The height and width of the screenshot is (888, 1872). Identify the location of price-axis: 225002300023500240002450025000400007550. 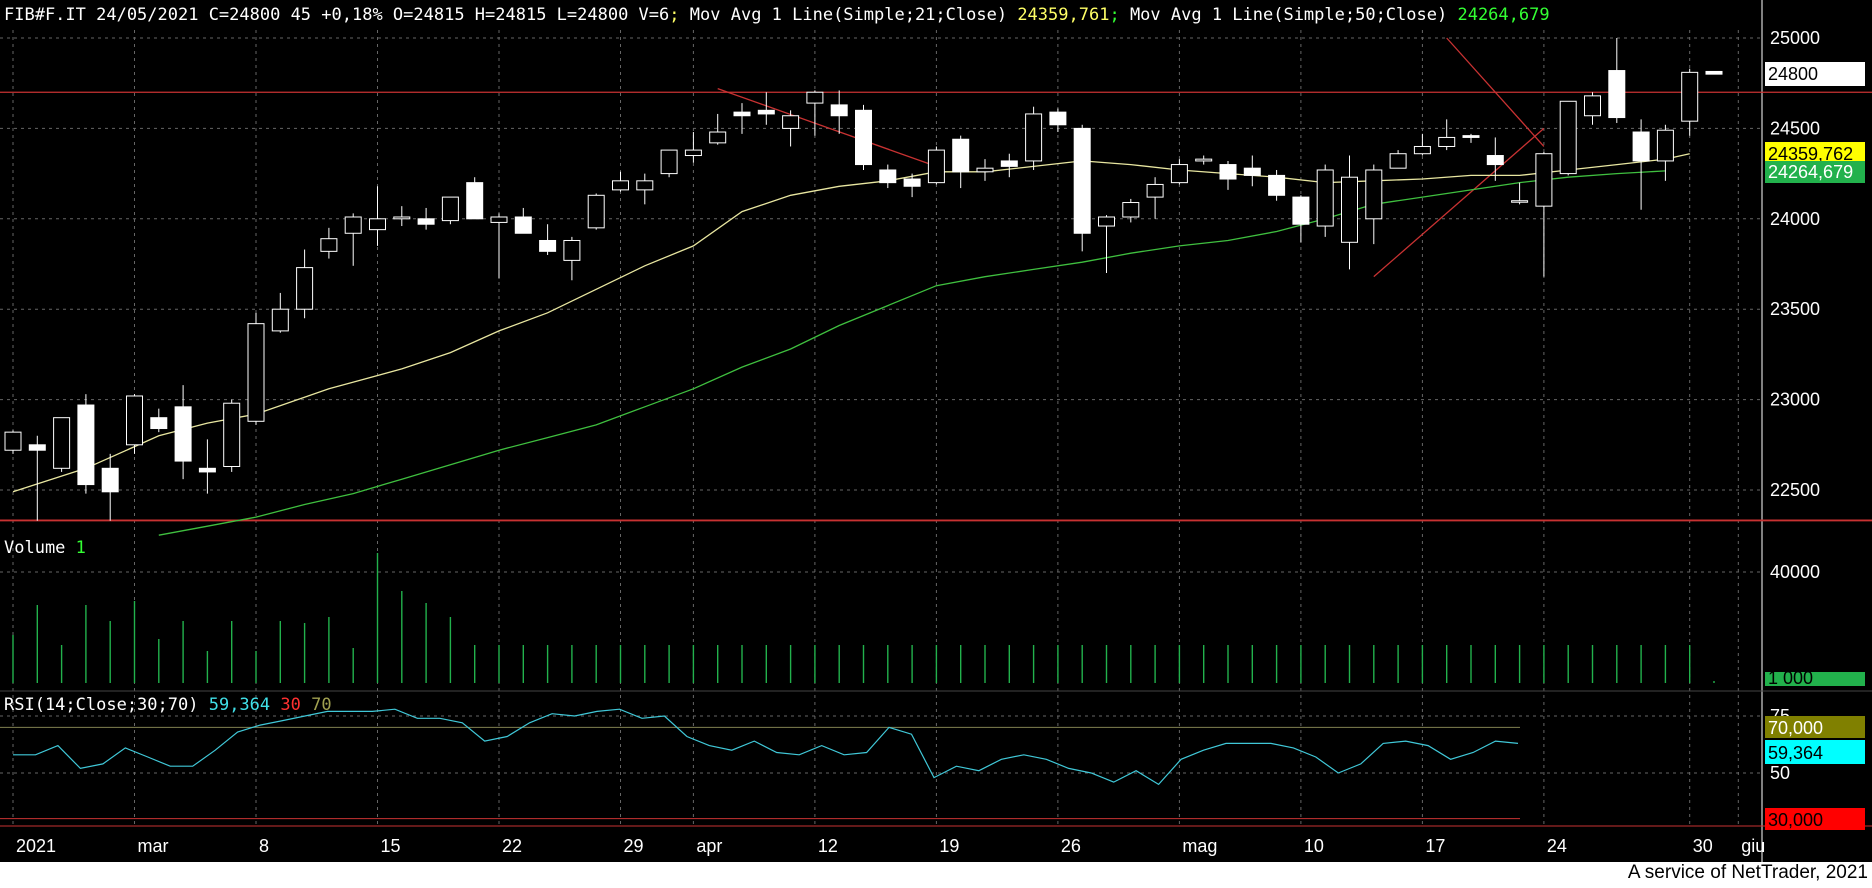
(1795, 405).